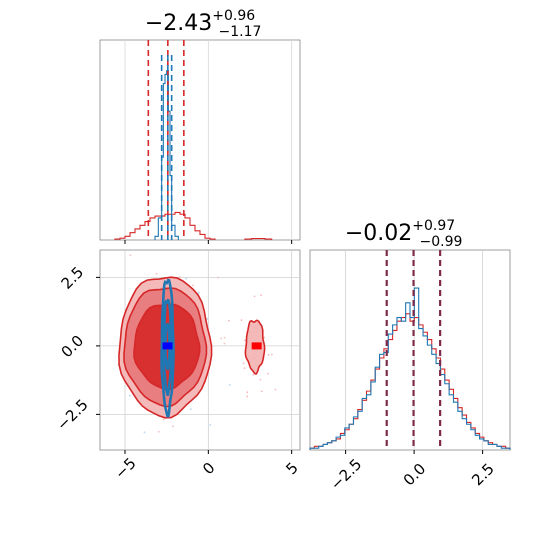 Image resolution: width=550 pixels, height=550 pixels. Describe the element at coordinates (73, 278) in the screenshot. I see `joint-y-tick-label: 2.5` at that location.